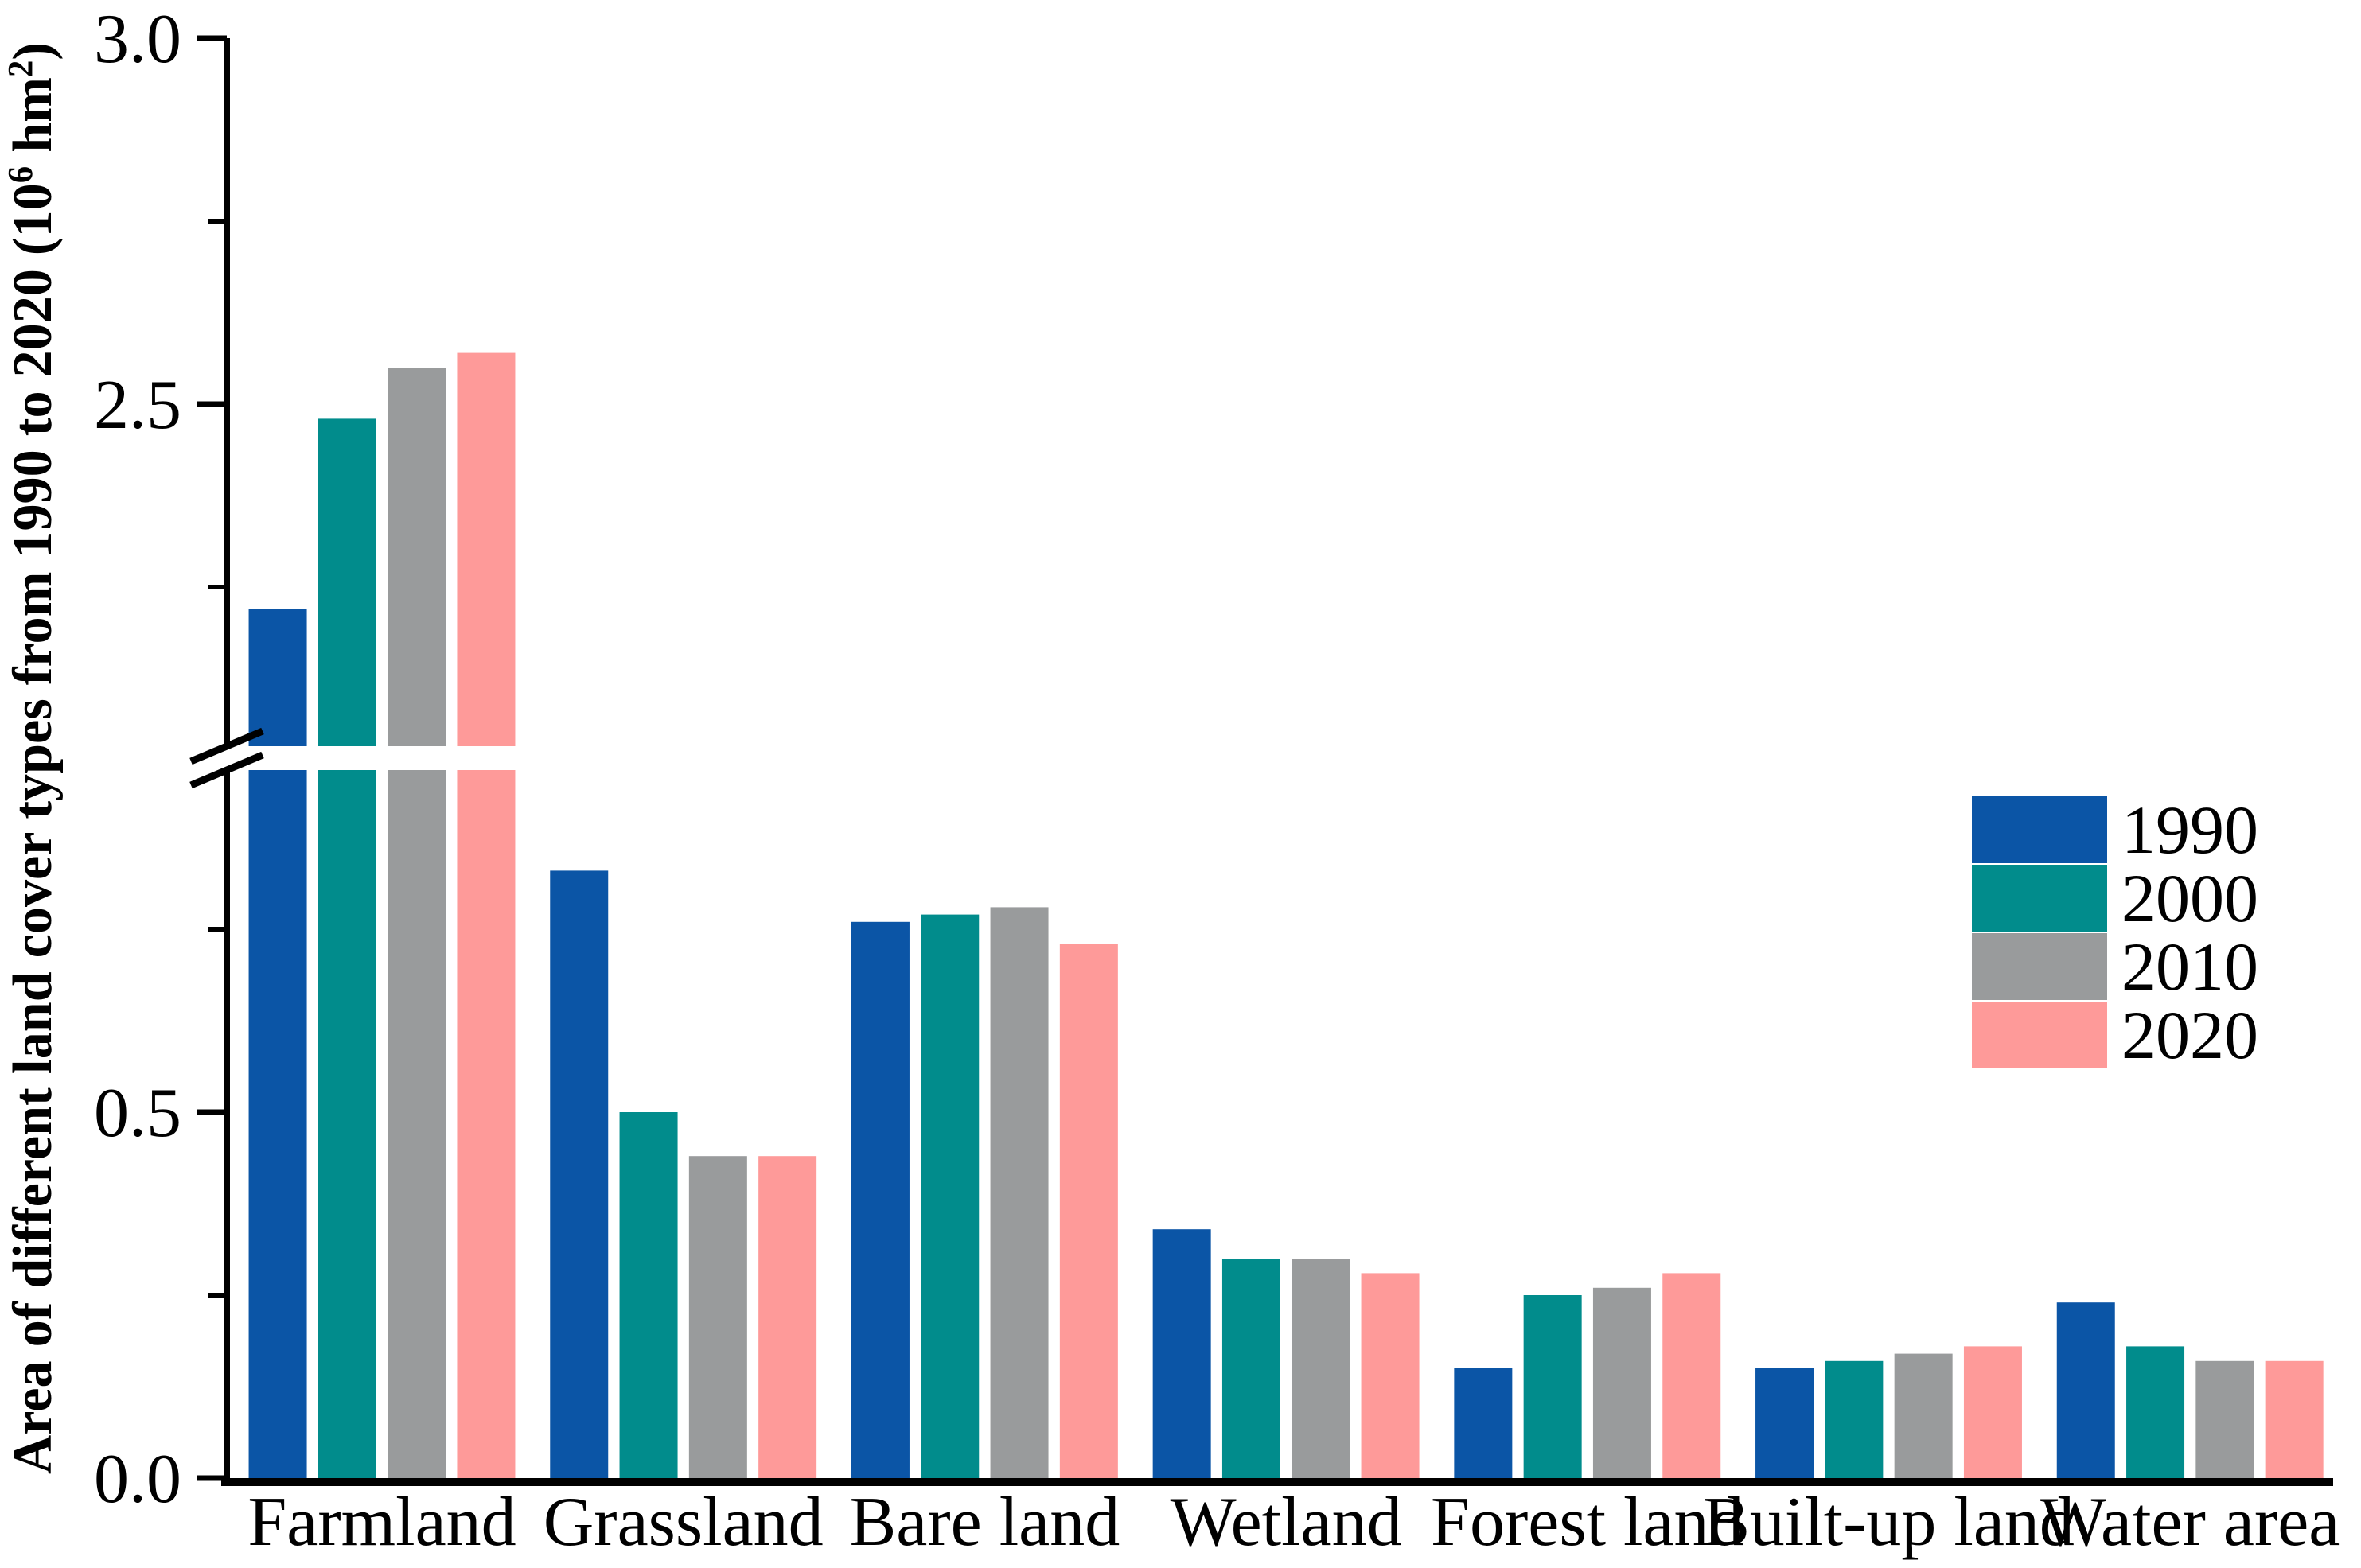 The image size is (2361, 1568). What do you see at coordinates (881, 1199) in the screenshot?
I see `bar-bare-land-1990` at bounding box center [881, 1199].